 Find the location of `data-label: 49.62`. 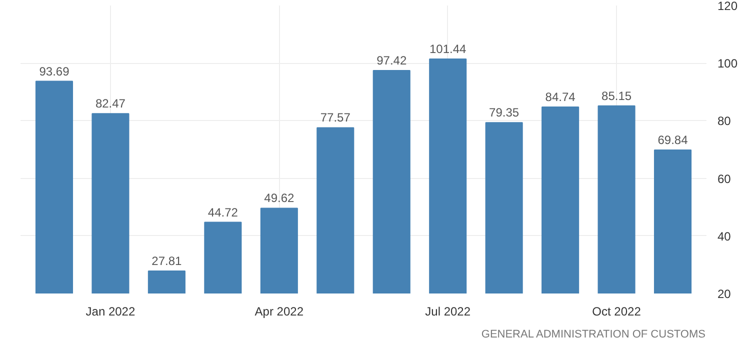

data-label: 49.62 is located at coordinates (279, 198).